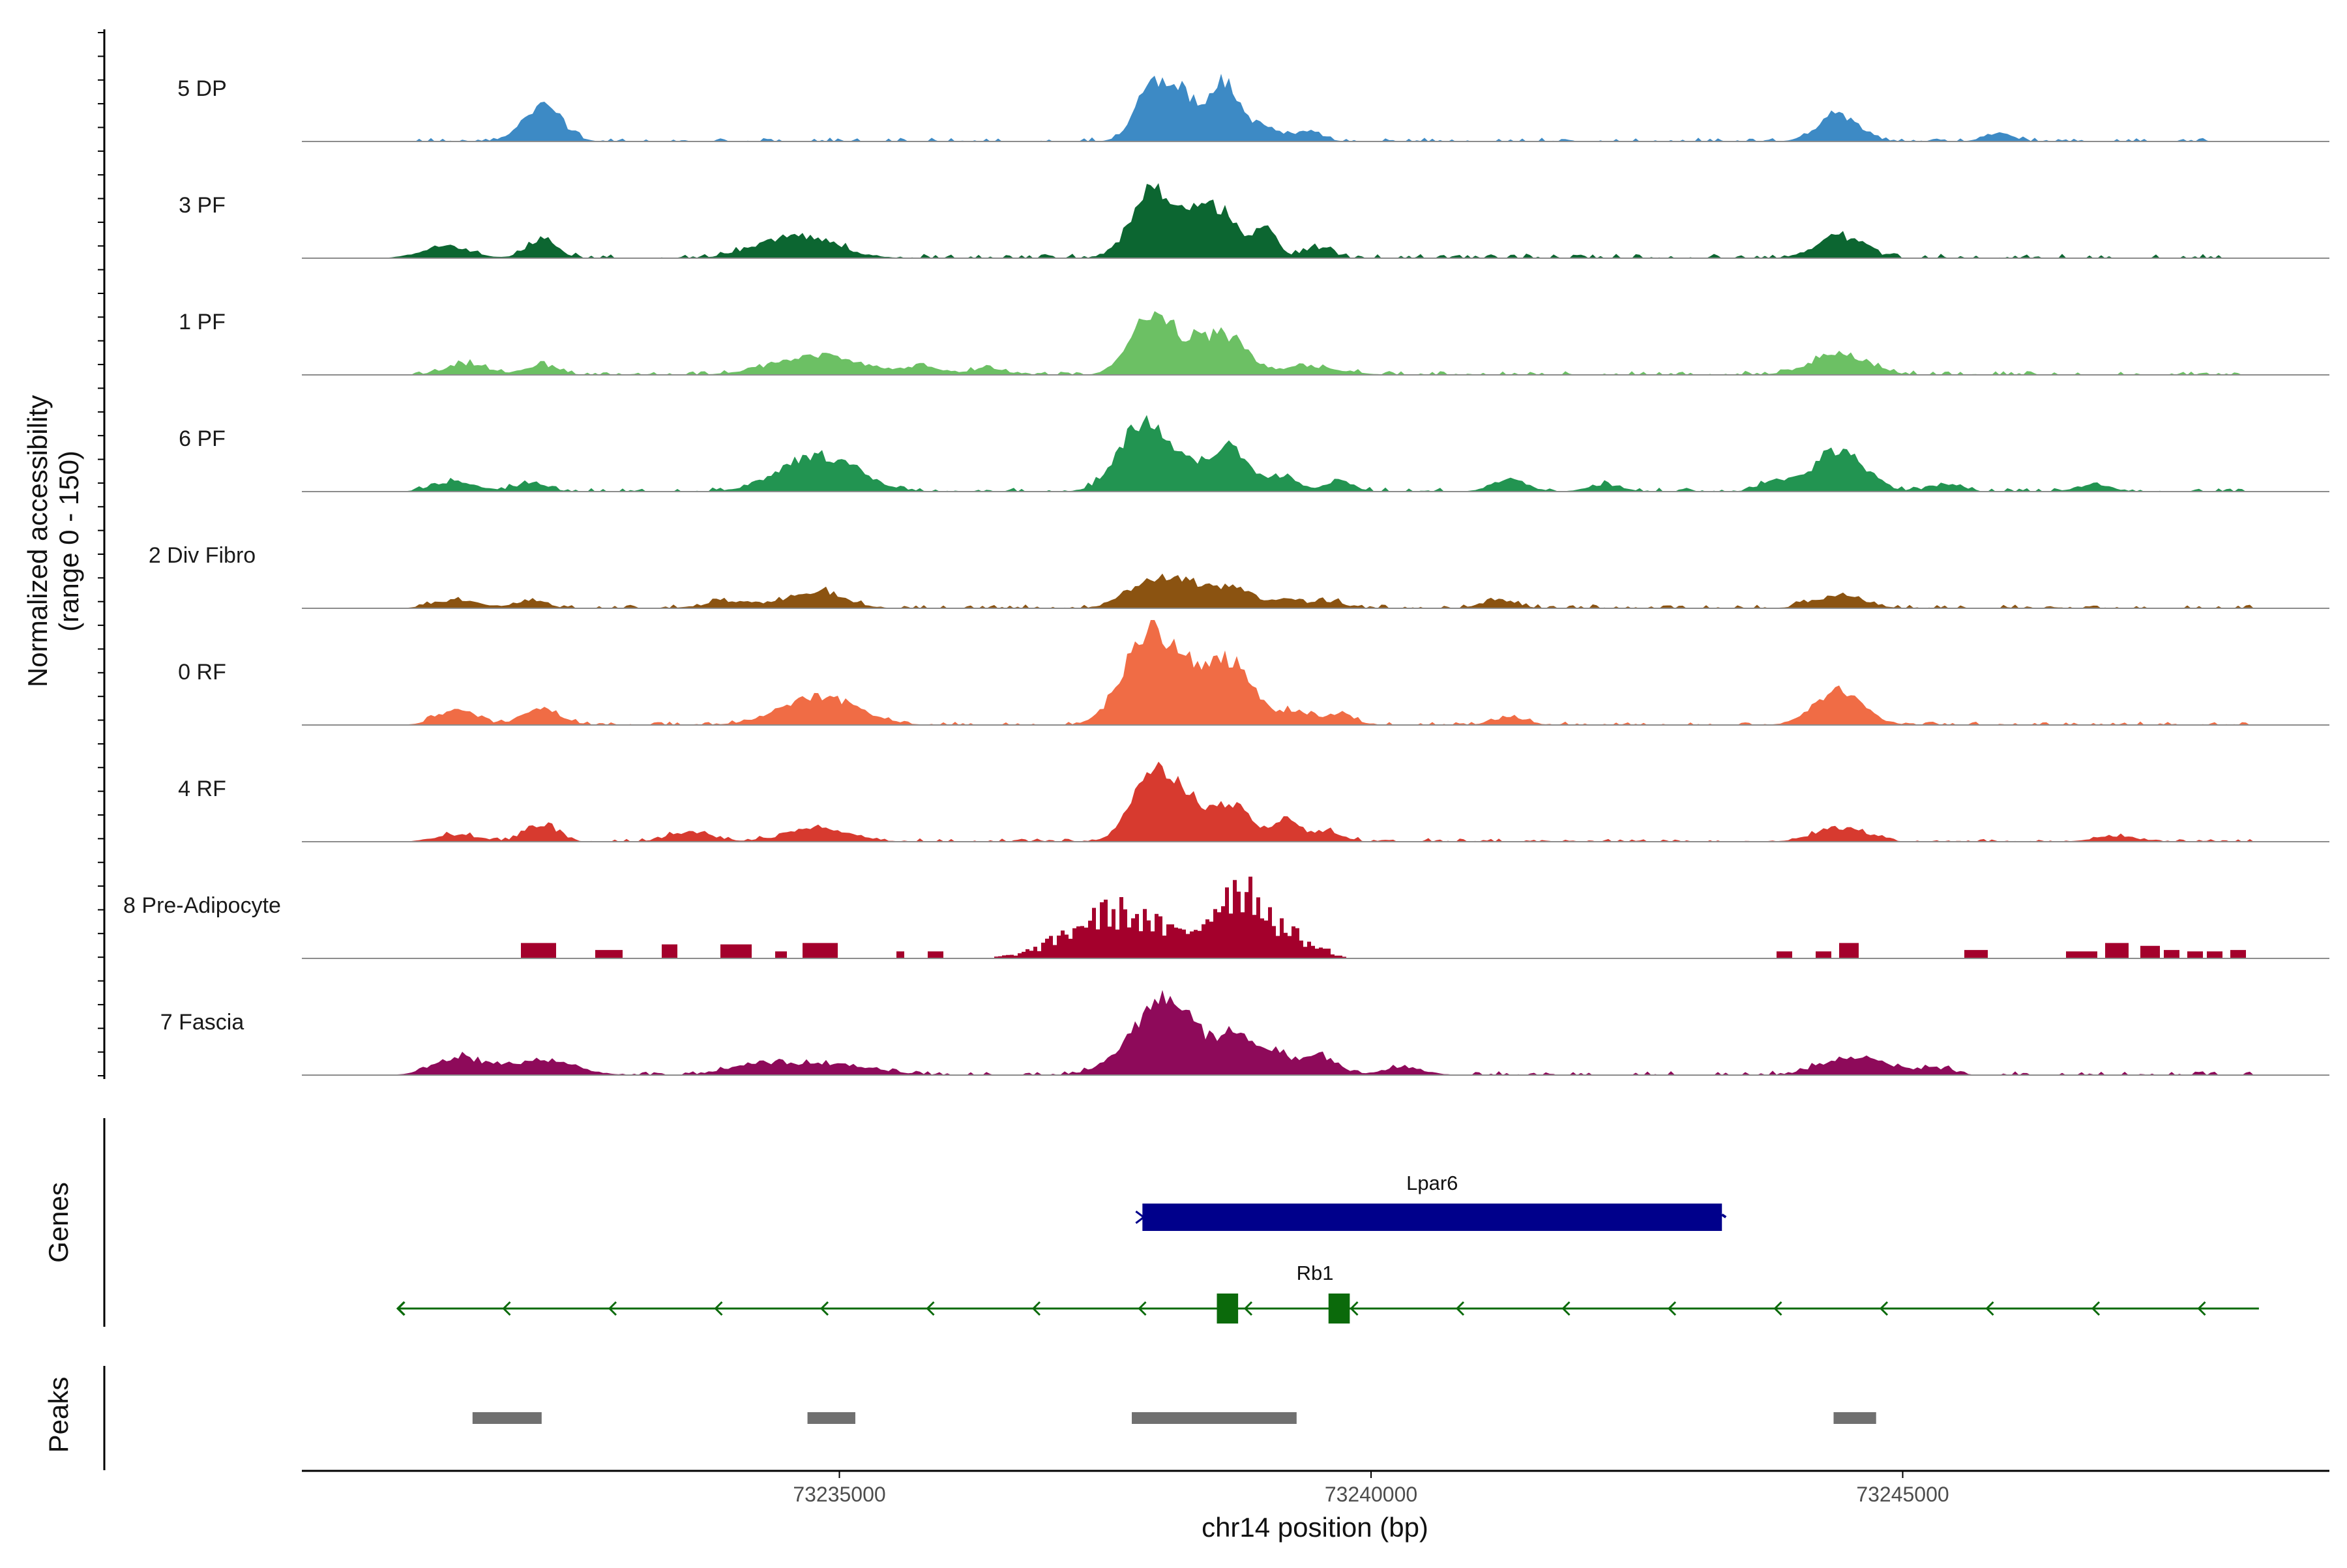  What do you see at coordinates (1327, 1248) in the screenshot?
I see `gene-annotation-track: Lpar6 Rb1` at bounding box center [1327, 1248].